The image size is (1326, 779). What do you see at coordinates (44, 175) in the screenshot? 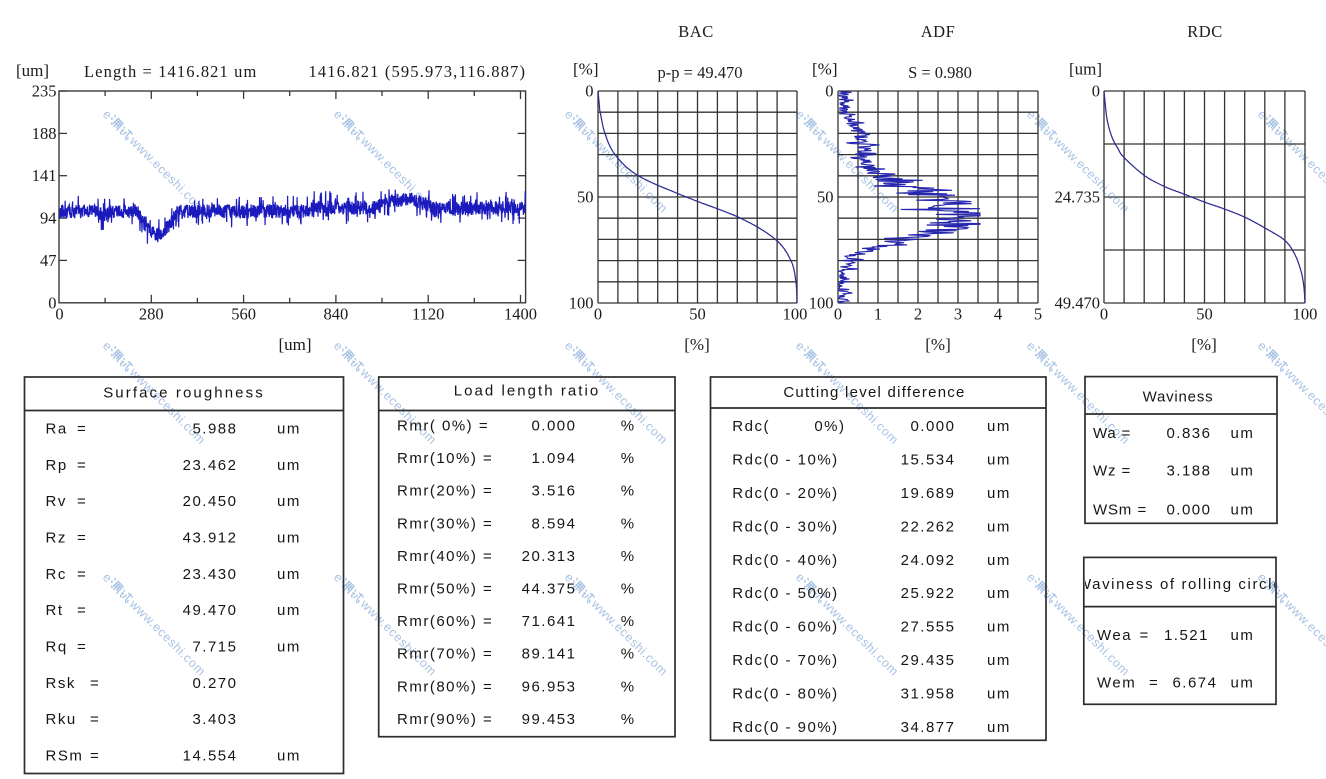
I see `svg-text: 141` at bounding box center [44, 175].